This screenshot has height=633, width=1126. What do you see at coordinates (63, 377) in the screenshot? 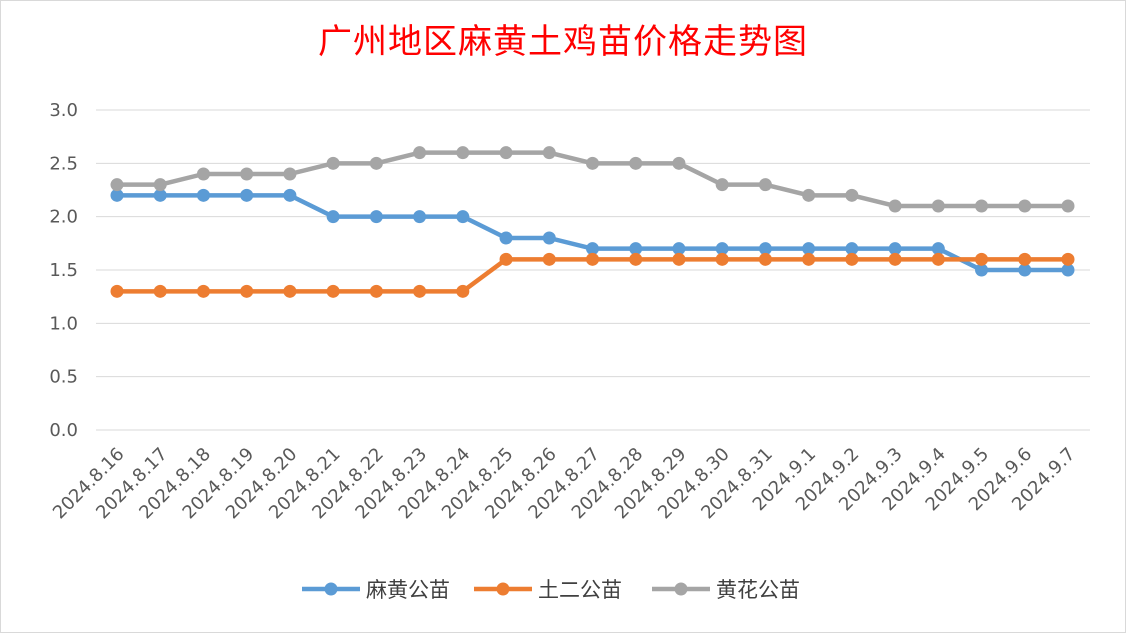
I see `y-tick-label: 0.5` at bounding box center [63, 377].